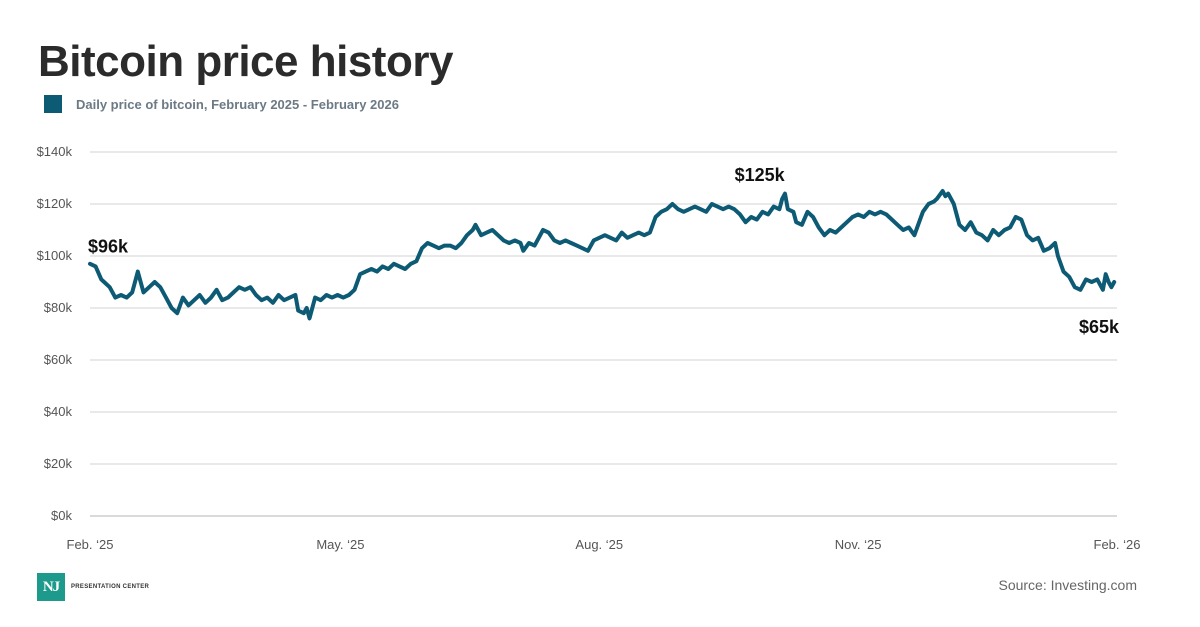  What do you see at coordinates (55, 333) in the screenshot?
I see `y-axis: $0k $20k $40k $60k $80k $100k $120k $140k` at bounding box center [55, 333].